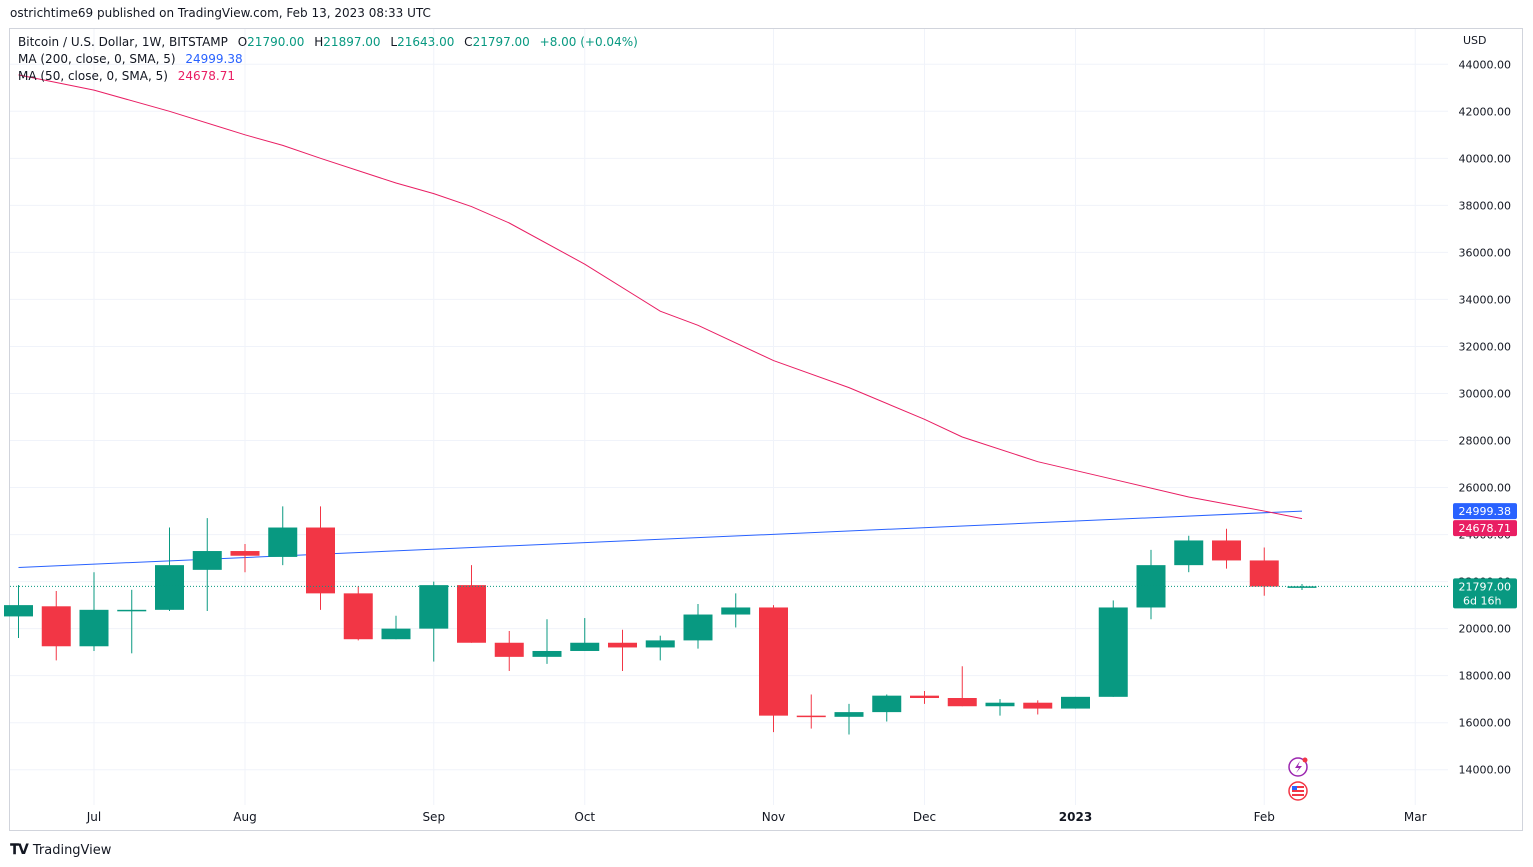 The width and height of the screenshot is (1533, 867). I want to click on open-label: O, so click(242, 42).